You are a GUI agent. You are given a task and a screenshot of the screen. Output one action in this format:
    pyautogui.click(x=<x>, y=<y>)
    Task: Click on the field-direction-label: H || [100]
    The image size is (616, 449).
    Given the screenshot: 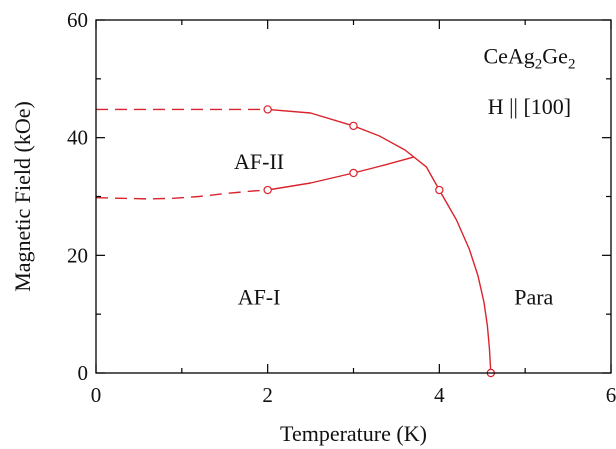 What is the action you would take?
    pyautogui.click(x=529, y=106)
    